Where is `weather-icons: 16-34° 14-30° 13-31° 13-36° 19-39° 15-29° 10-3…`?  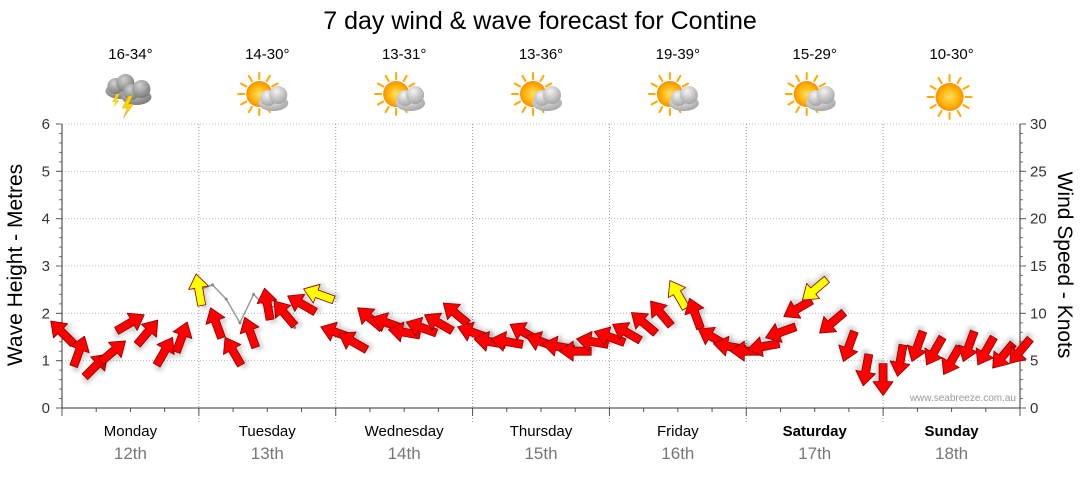
weather-icons: 16-34° 14-30° 13-31° 13-36° 19-39° 15-29° 10-3… is located at coordinates (539, 83).